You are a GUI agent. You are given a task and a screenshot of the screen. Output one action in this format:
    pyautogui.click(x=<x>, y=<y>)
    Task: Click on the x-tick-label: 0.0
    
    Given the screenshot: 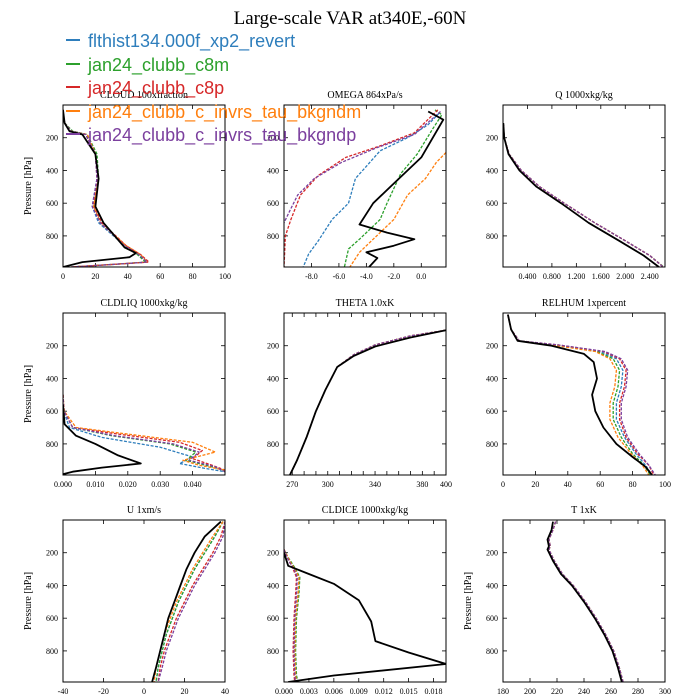 What is the action you would take?
    pyautogui.click(x=421, y=276)
    